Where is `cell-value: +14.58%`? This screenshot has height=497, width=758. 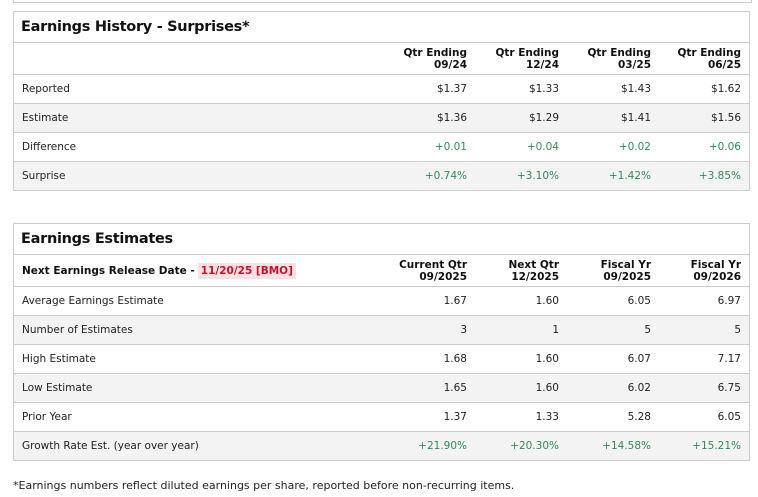
cell-value: +14.58% is located at coordinates (613, 445).